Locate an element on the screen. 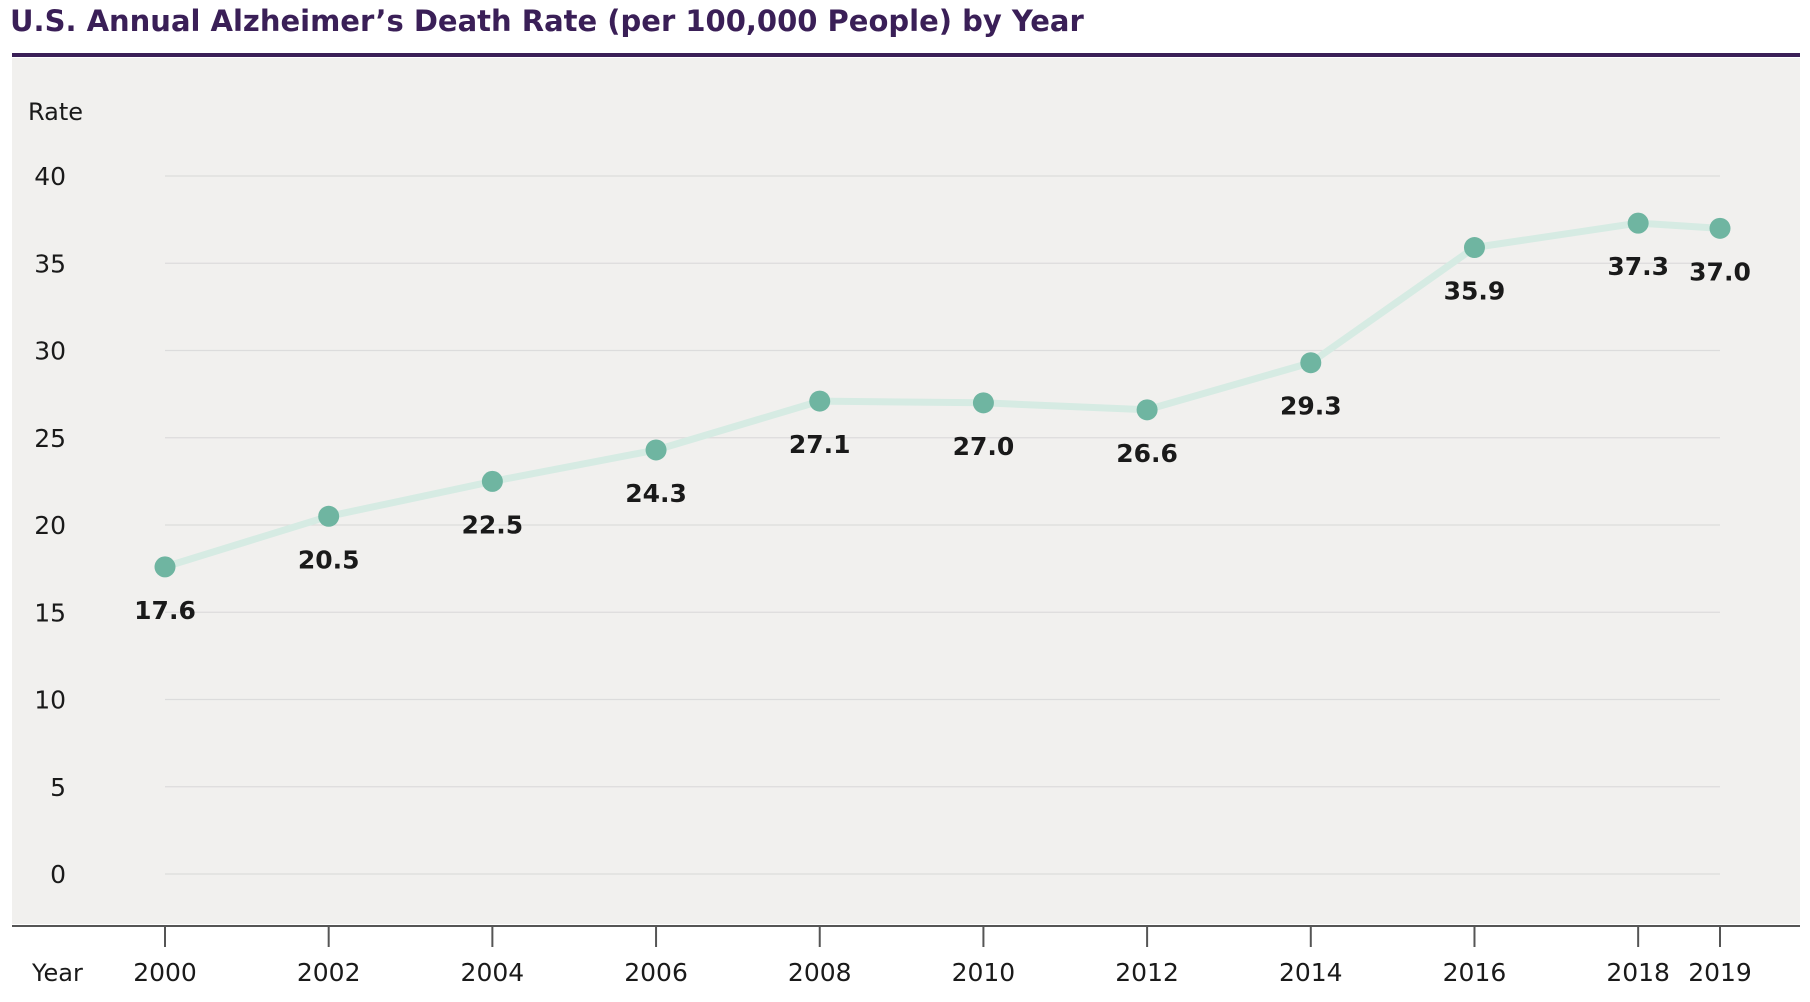  x-axis-ticks is located at coordinates (942, 936).